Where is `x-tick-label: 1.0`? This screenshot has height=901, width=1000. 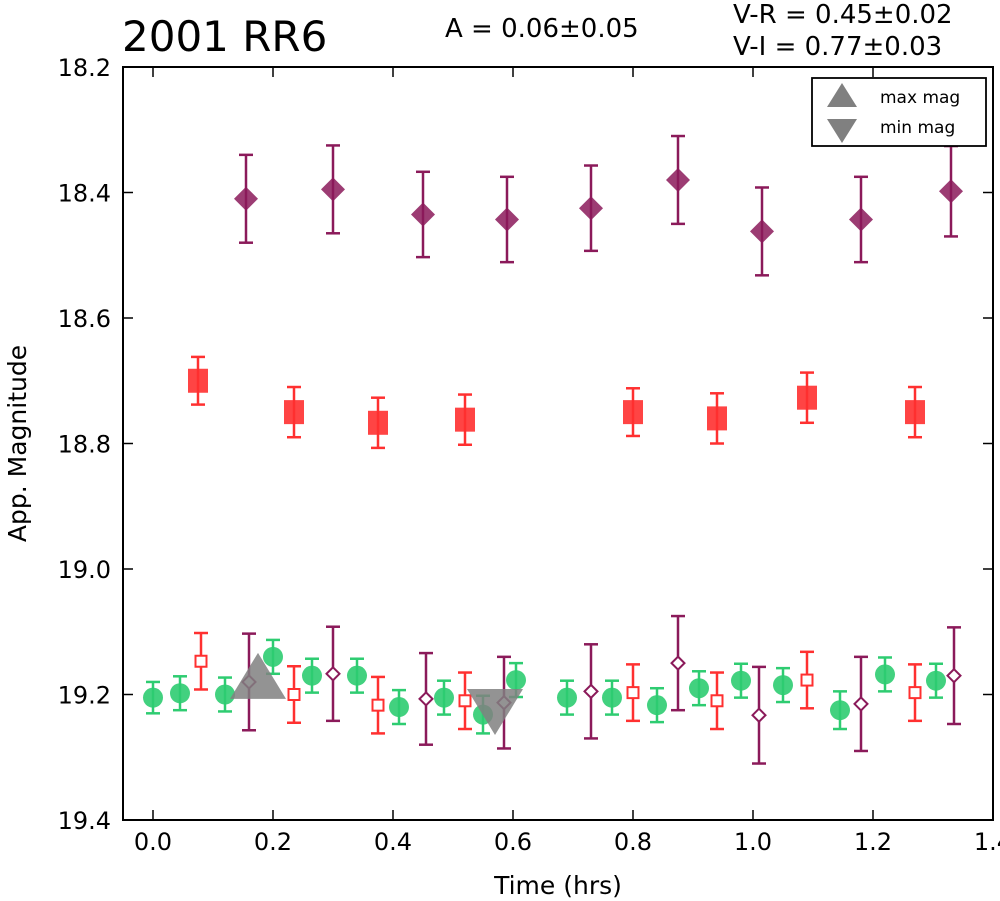
x-tick-label: 1.0 is located at coordinates (753, 842).